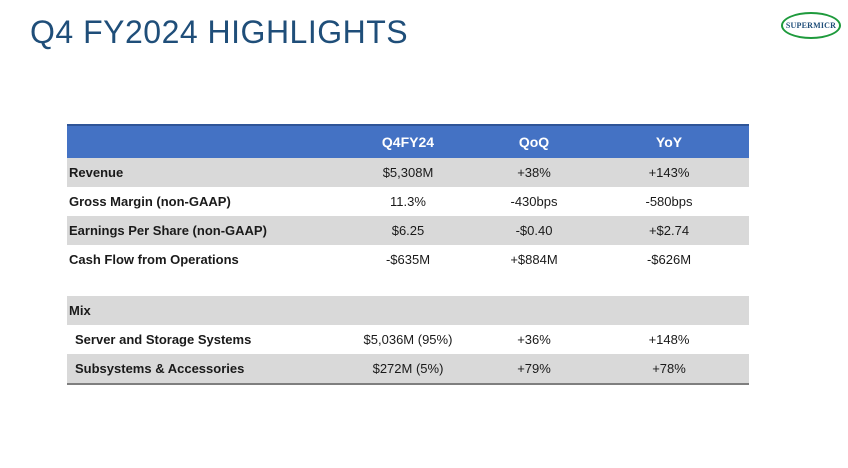 The width and height of the screenshot is (848, 468). Describe the element at coordinates (408, 285) in the screenshot. I see `table-spacer` at that location.